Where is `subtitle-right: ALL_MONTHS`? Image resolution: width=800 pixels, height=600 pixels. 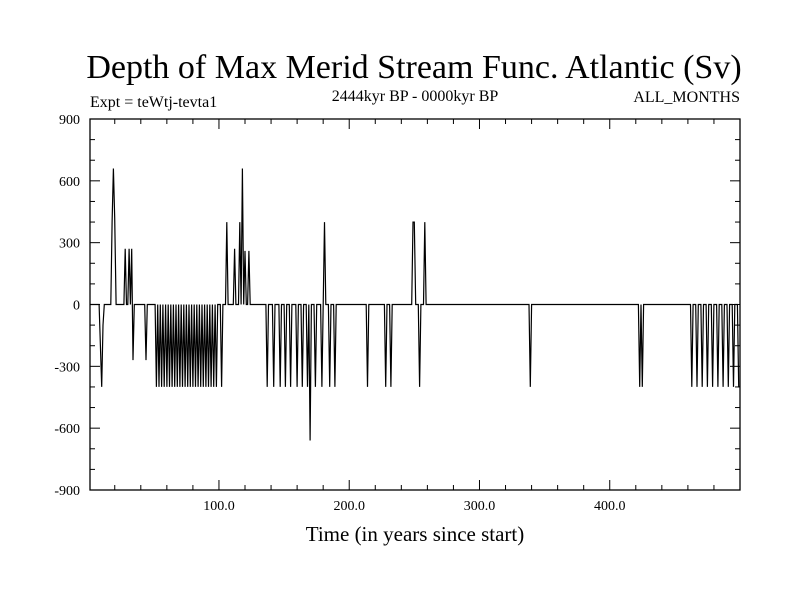 subtitle-right: ALL_MONTHS is located at coordinates (686, 97).